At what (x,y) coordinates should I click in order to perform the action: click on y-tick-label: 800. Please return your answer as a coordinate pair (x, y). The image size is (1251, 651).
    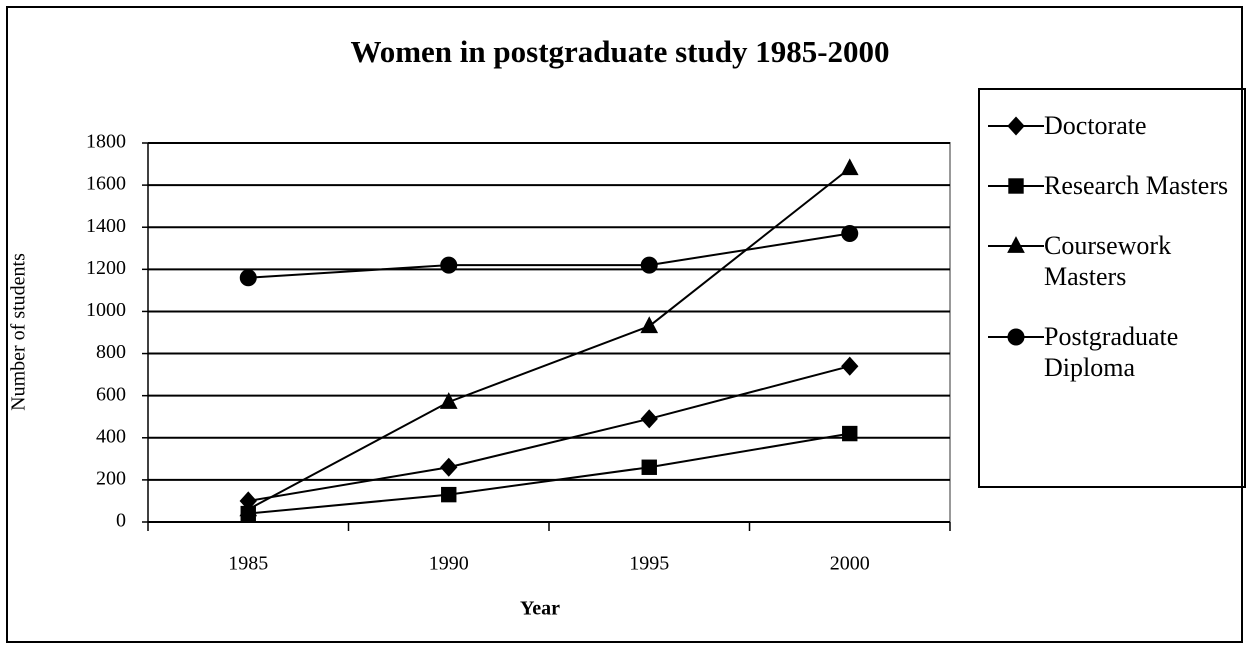
    Looking at the image, I should click on (111, 352).